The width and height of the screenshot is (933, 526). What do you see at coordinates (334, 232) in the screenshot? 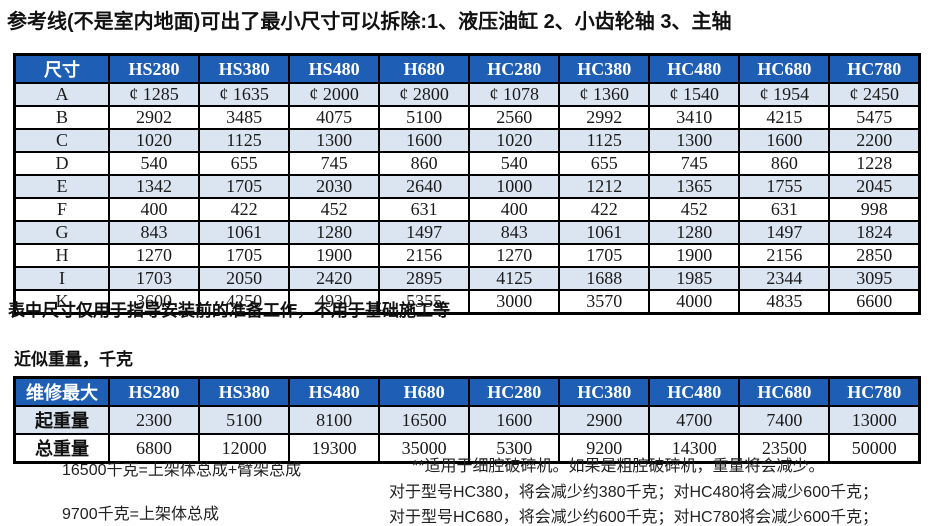
I see `value-cell: 1280` at bounding box center [334, 232].